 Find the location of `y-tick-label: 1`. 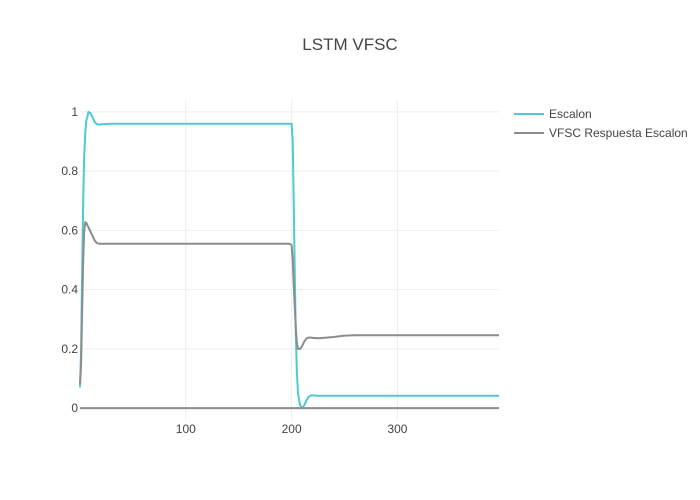

y-tick-label: 1 is located at coordinates (74, 112).